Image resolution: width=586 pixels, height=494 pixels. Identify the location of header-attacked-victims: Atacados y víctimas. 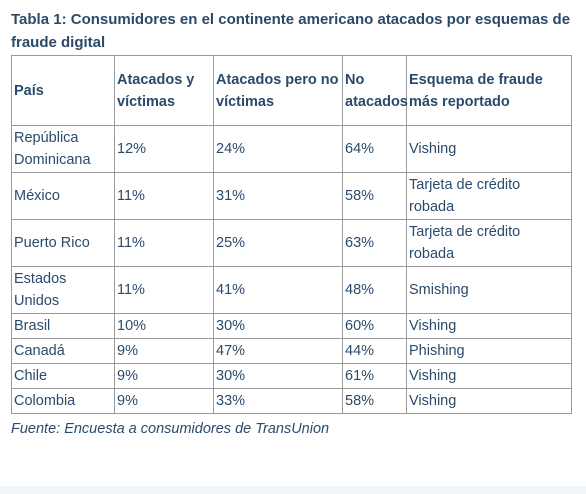
(164, 90).